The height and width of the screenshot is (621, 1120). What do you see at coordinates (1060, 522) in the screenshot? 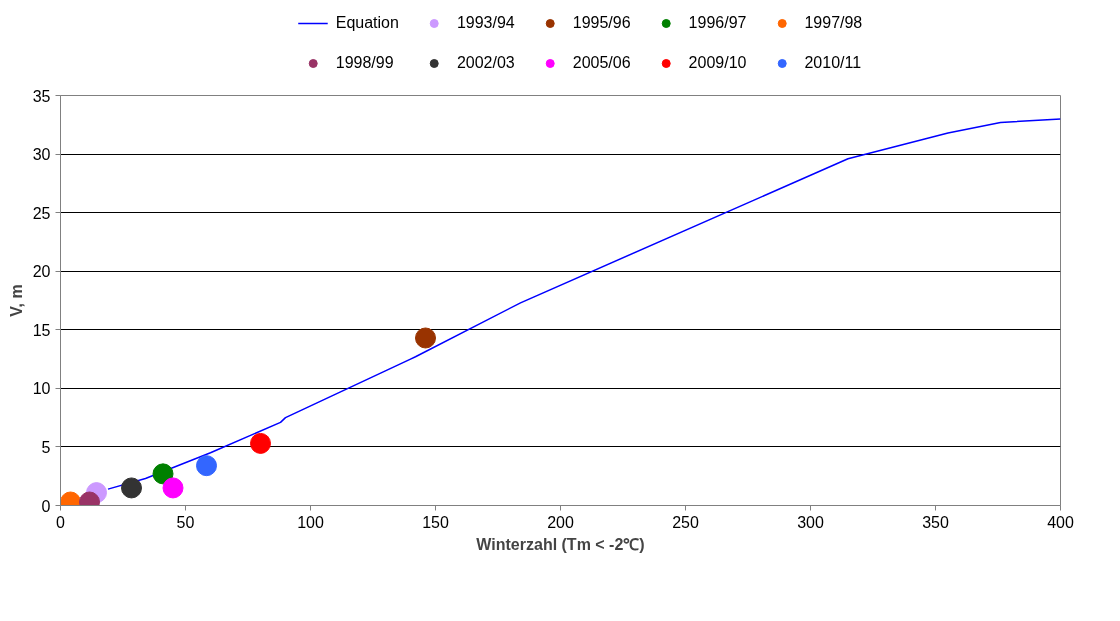
I see `x-tick-label: 400` at bounding box center [1060, 522].